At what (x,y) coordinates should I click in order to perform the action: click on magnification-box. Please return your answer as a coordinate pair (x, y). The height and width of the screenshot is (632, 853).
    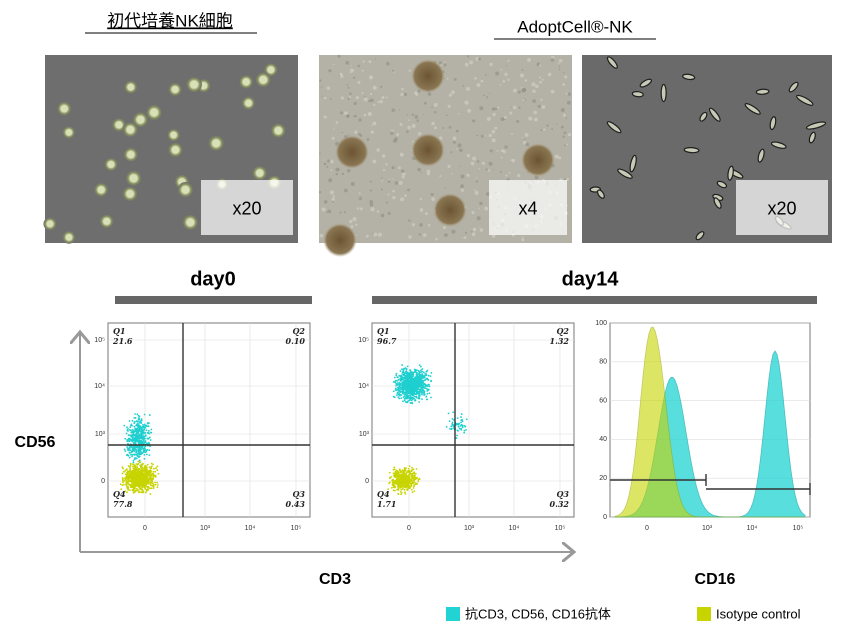
    Looking at the image, I should click on (782, 207).